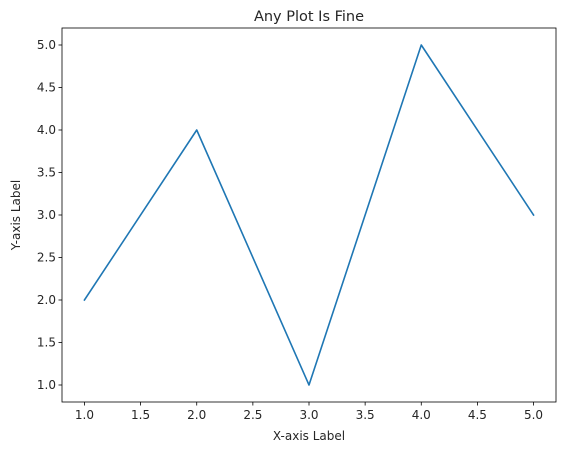 Image resolution: width=567 pixels, height=455 pixels. I want to click on y-tick-label: 2.0, so click(46, 300).